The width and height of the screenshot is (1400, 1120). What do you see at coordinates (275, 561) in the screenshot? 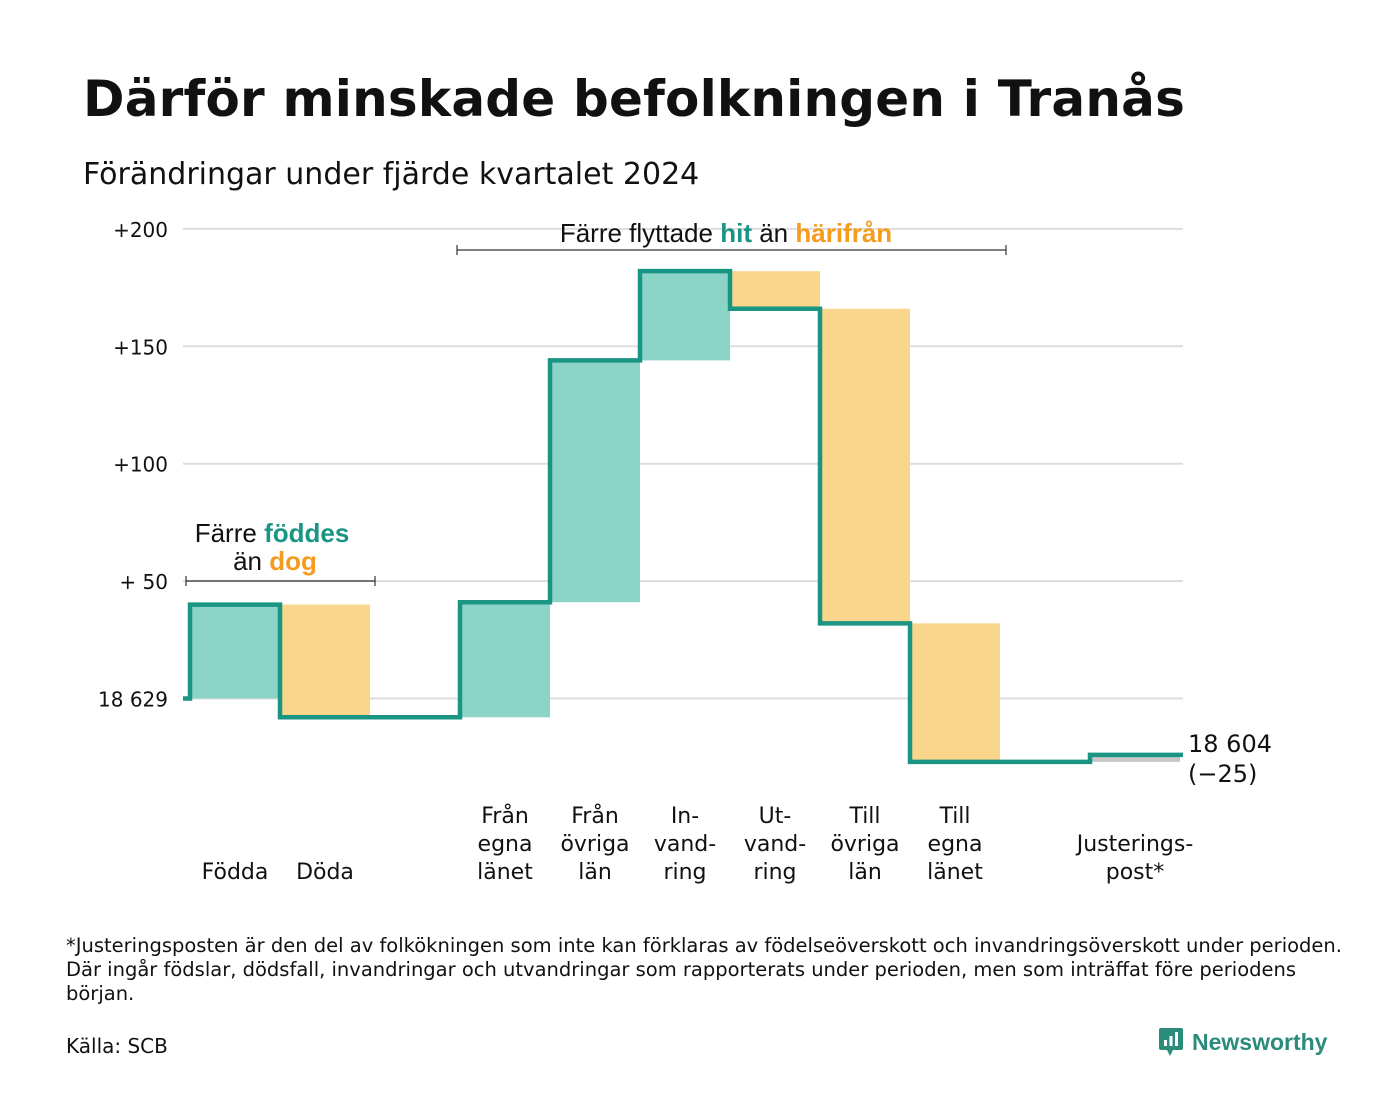
I see `annotation-births-line2: än dog` at bounding box center [275, 561].